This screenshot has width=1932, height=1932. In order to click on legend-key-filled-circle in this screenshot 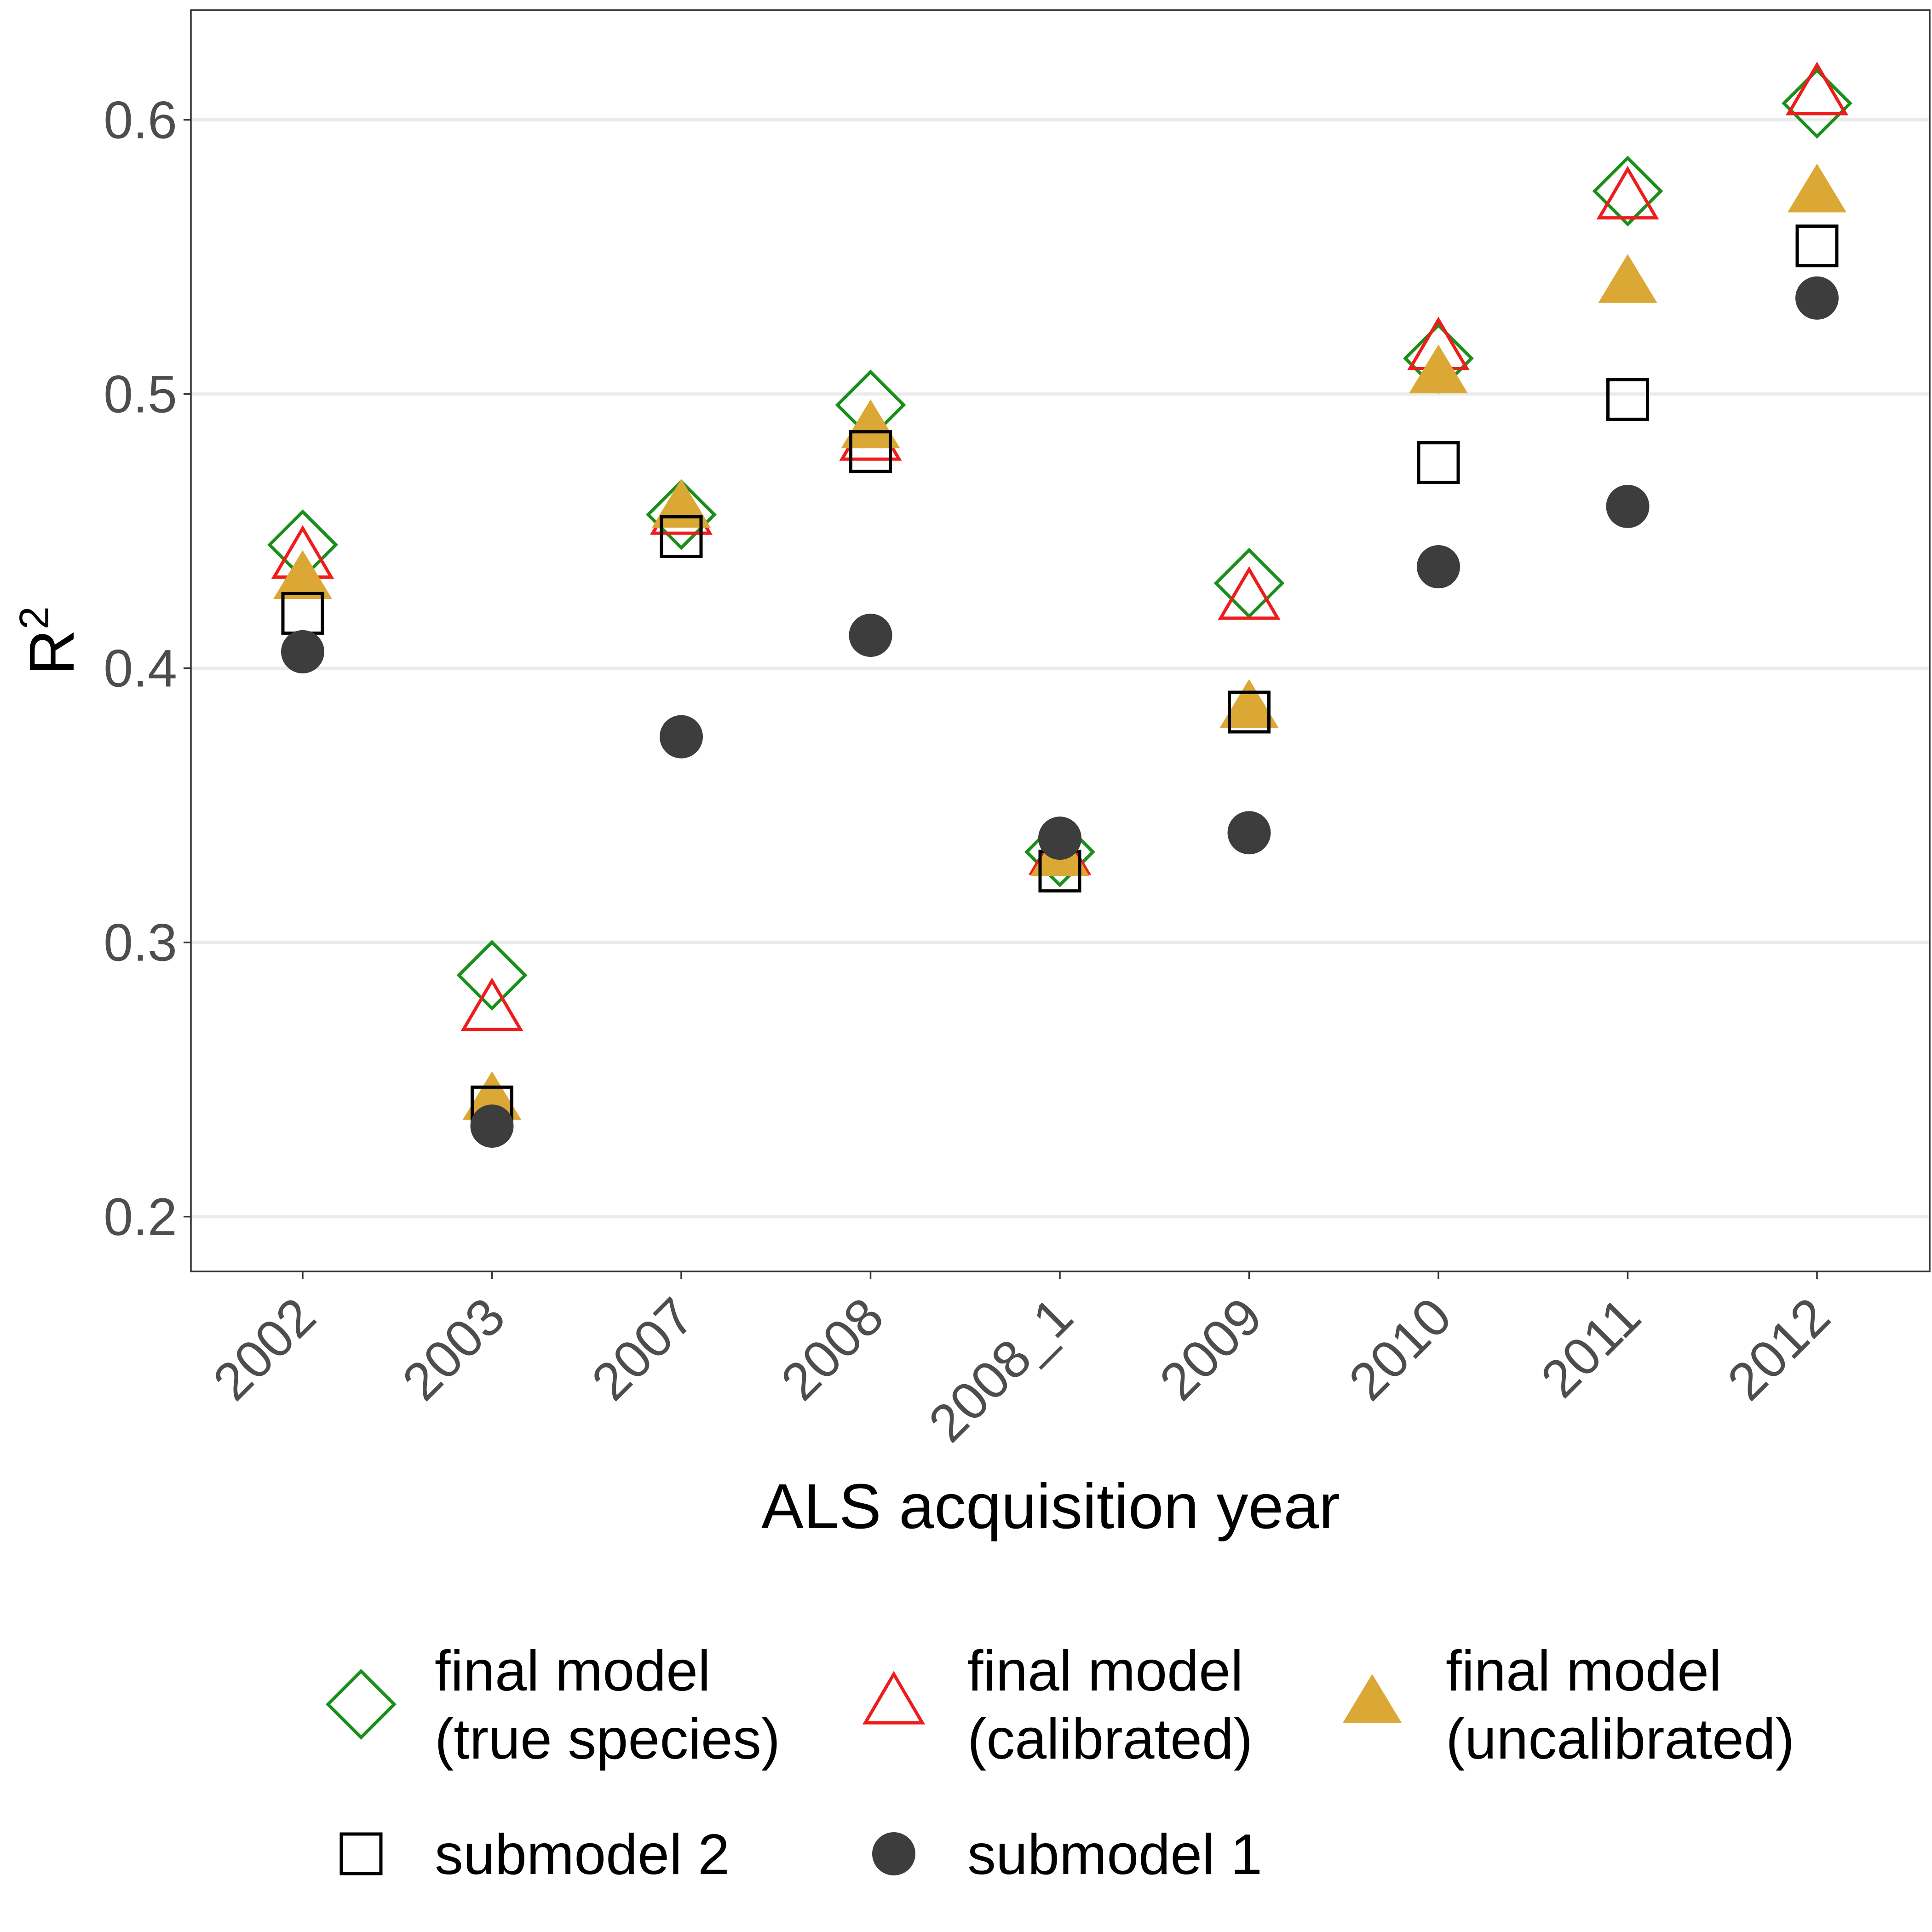, I will do `click(893, 1853)`.